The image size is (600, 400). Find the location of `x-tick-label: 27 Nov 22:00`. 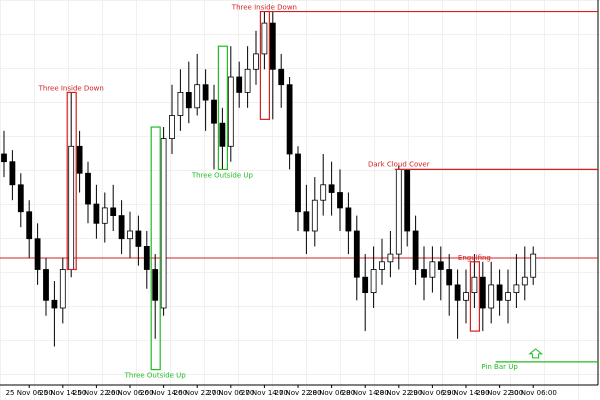

x-tick-label: 27 Nov 22:00 is located at coordinates (297, 393).